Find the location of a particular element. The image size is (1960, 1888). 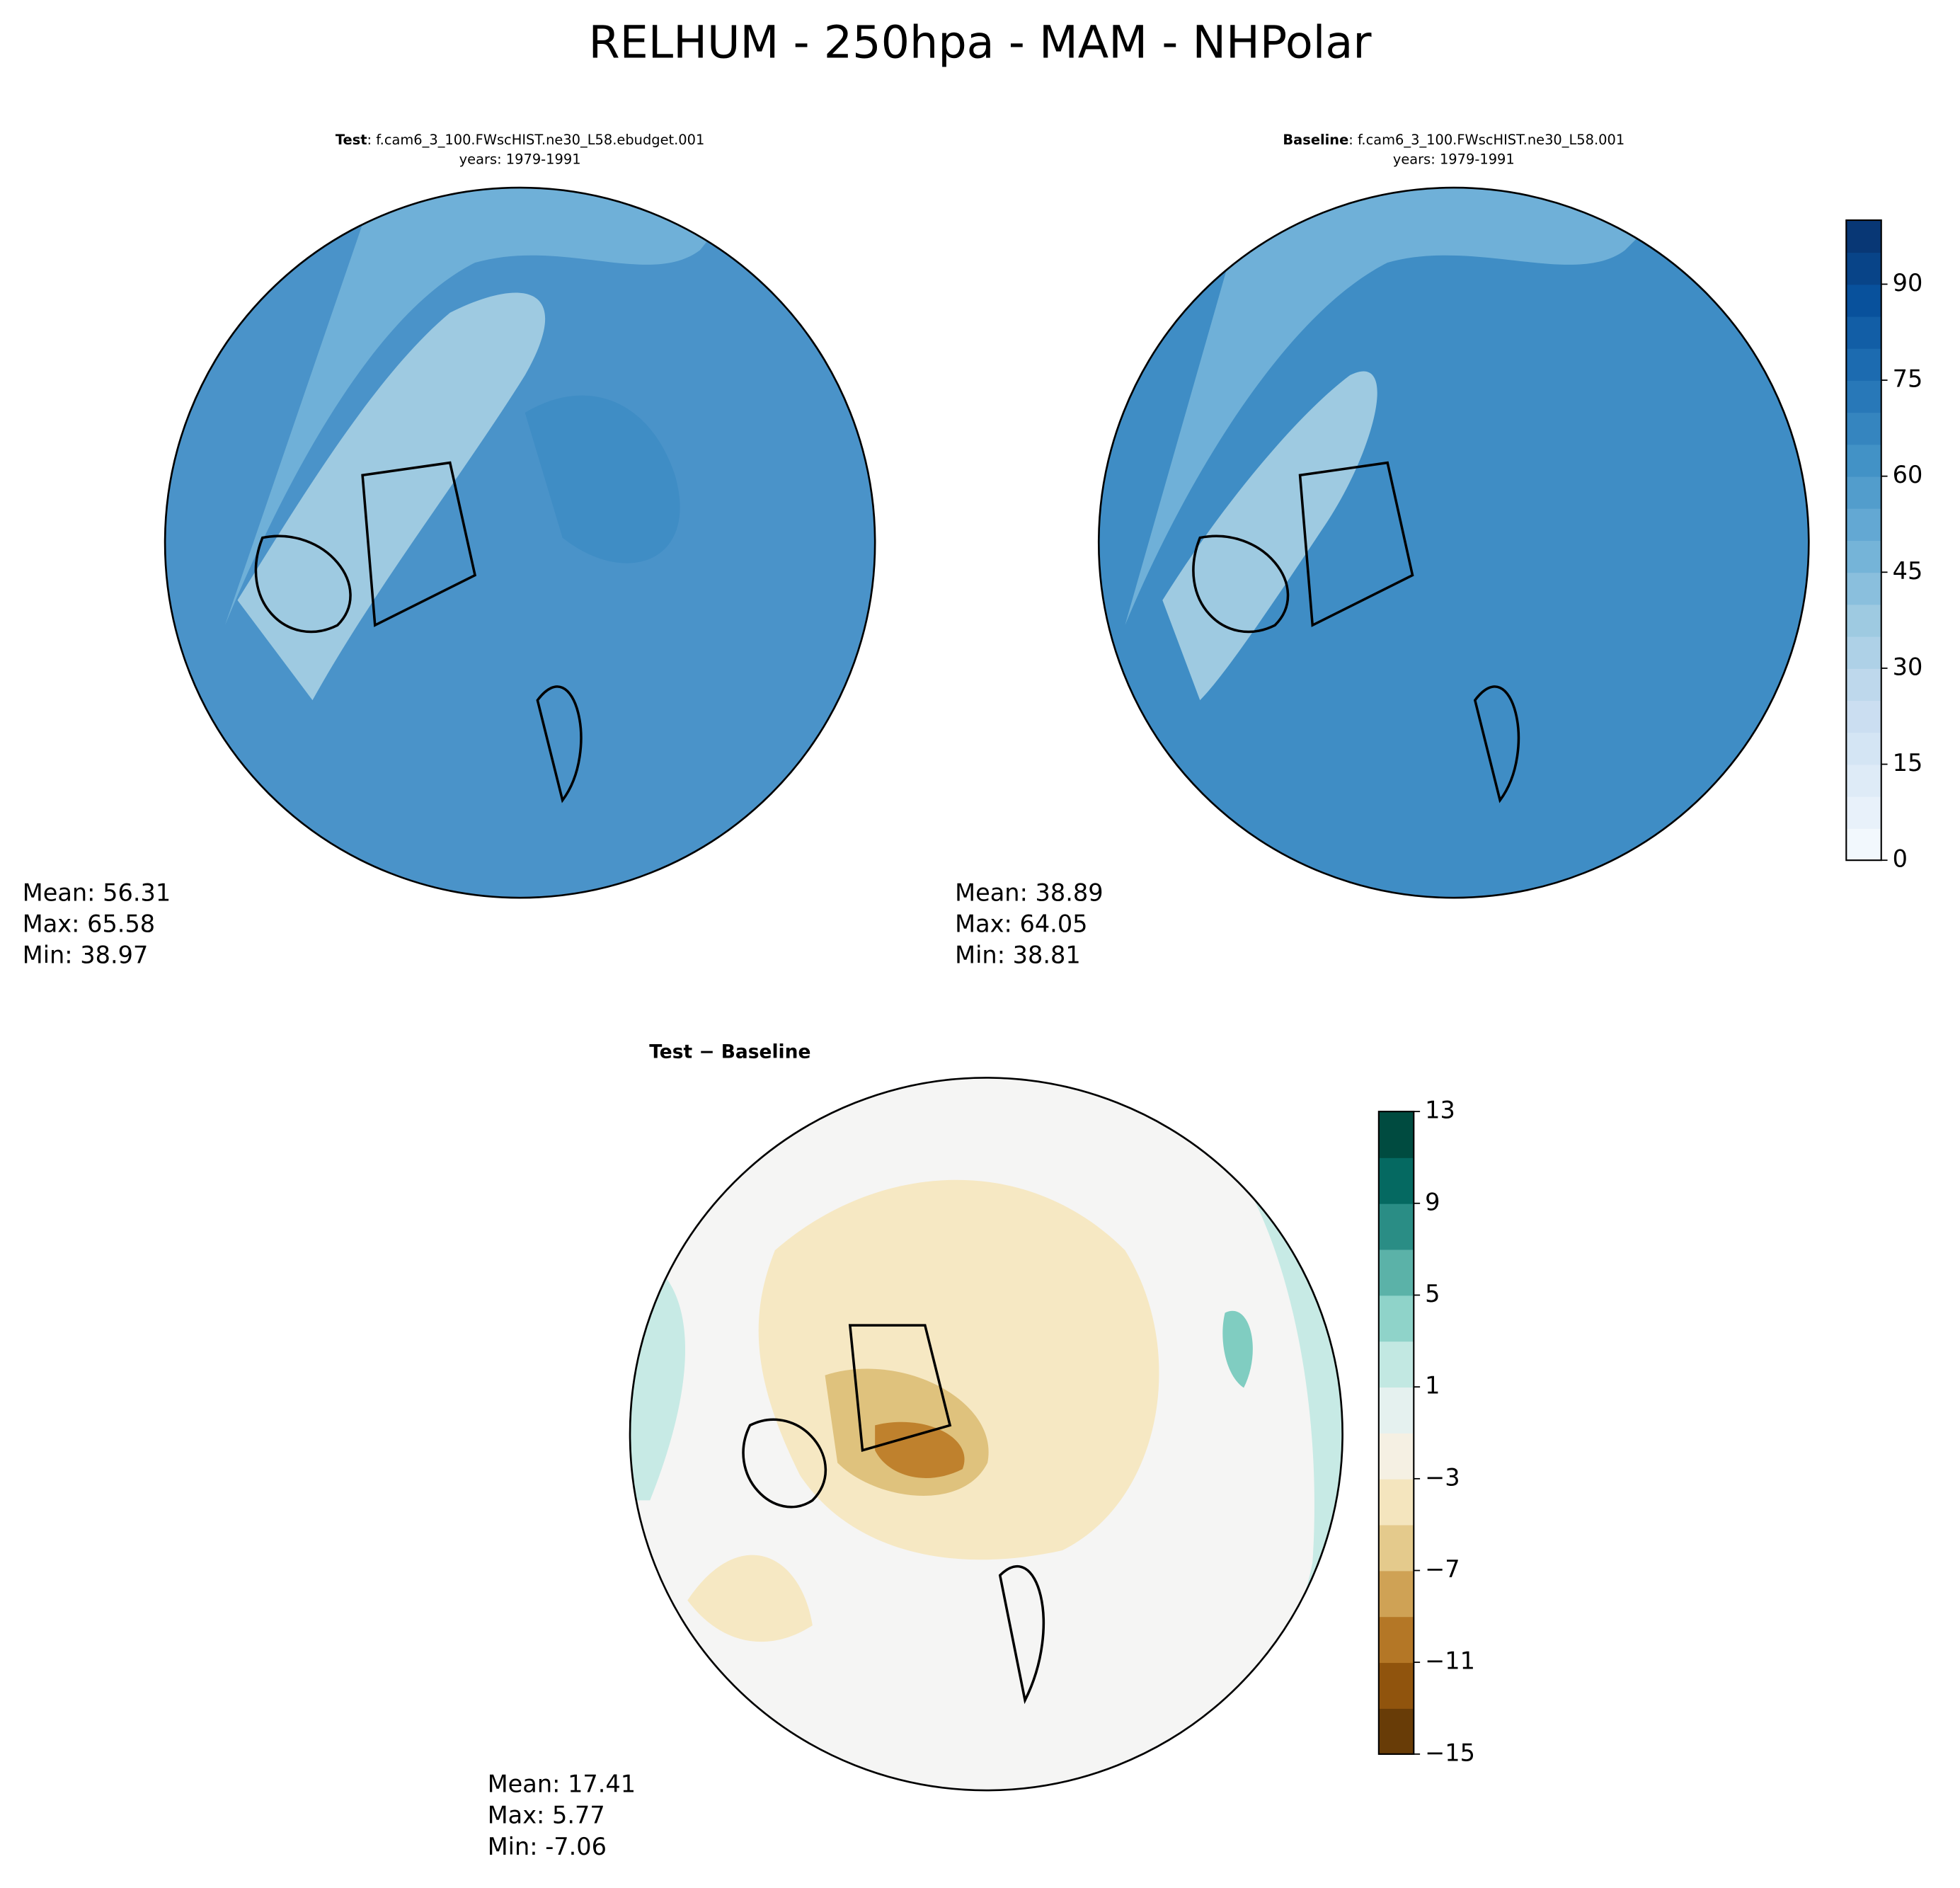

stat-line: Mean: 56.31 is located at coordinates (97, 893).